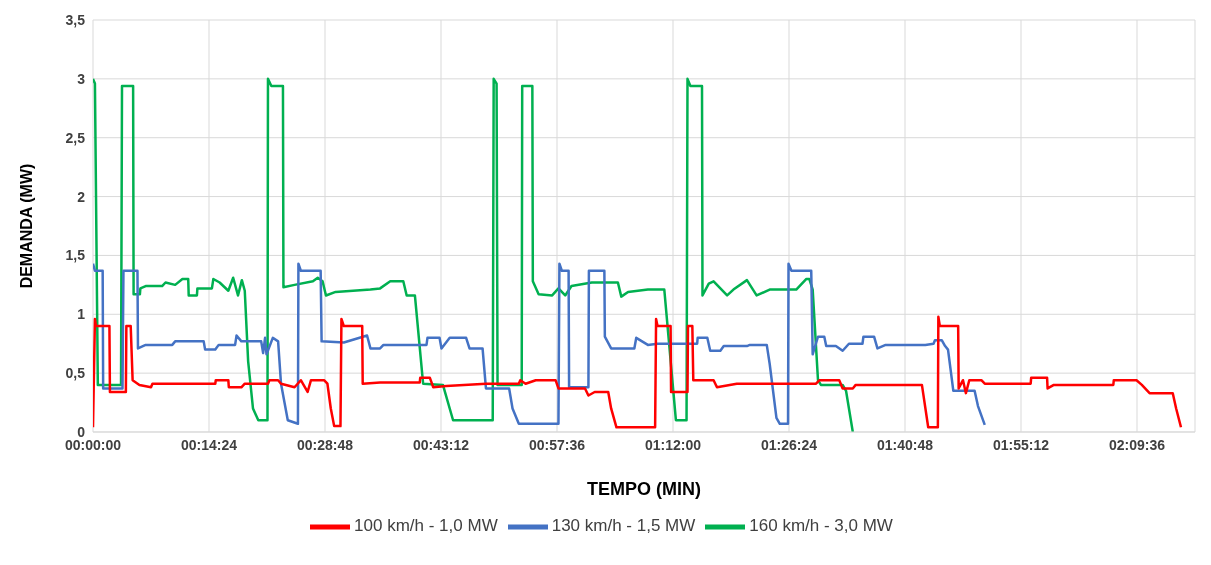  Describe the element at coordinates (26, 226) in the screenshot. I see `y-axis-title: DEMANDA (MW)` at that location.